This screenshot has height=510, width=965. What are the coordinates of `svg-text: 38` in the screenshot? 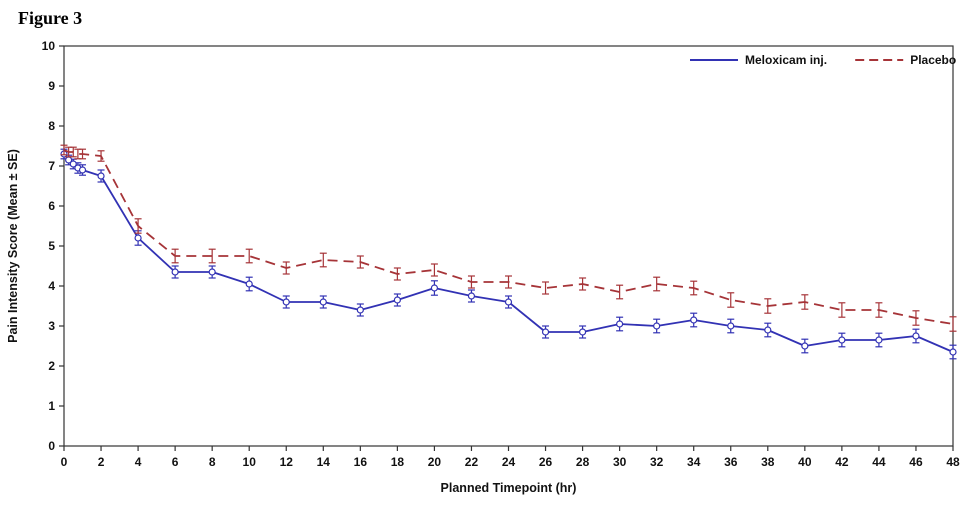 It's located at (768, 462).